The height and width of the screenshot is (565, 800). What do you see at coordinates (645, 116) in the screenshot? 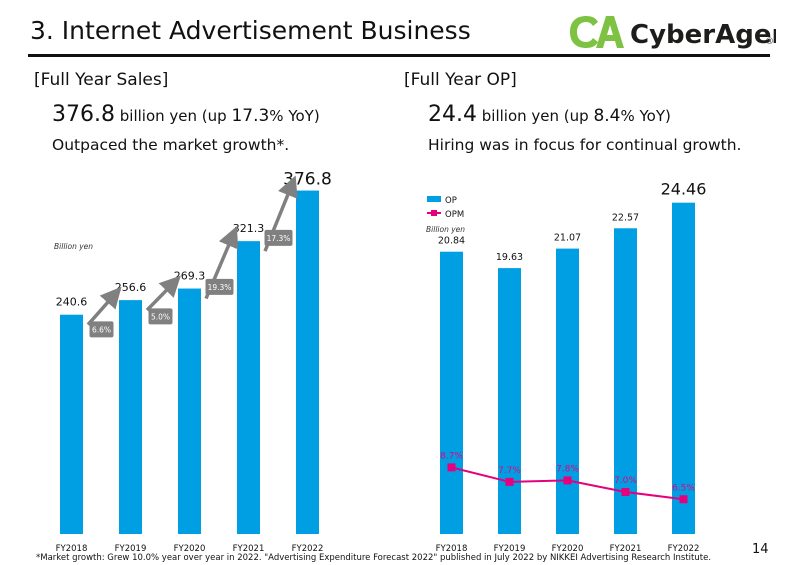
I see `op-growth-suffix: % YoY)` at bounding box center [645, 116].